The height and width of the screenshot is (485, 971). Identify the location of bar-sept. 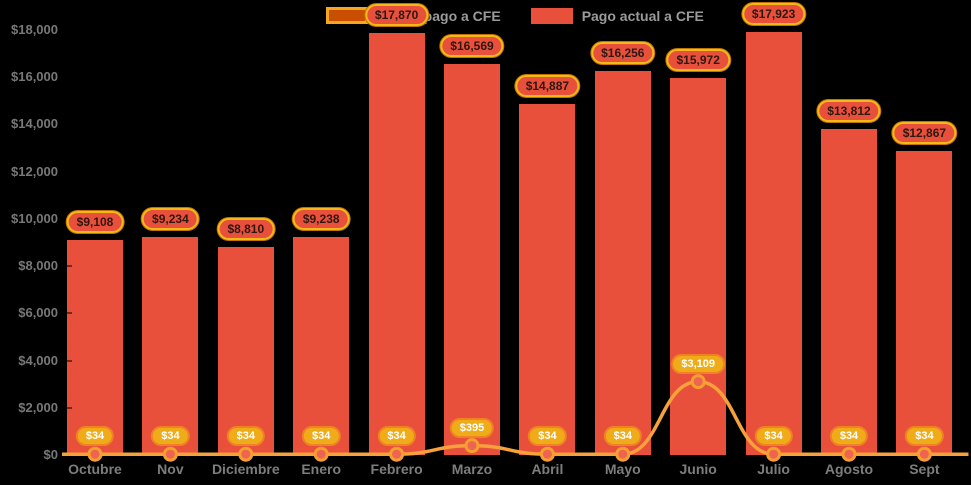
(924, 303).